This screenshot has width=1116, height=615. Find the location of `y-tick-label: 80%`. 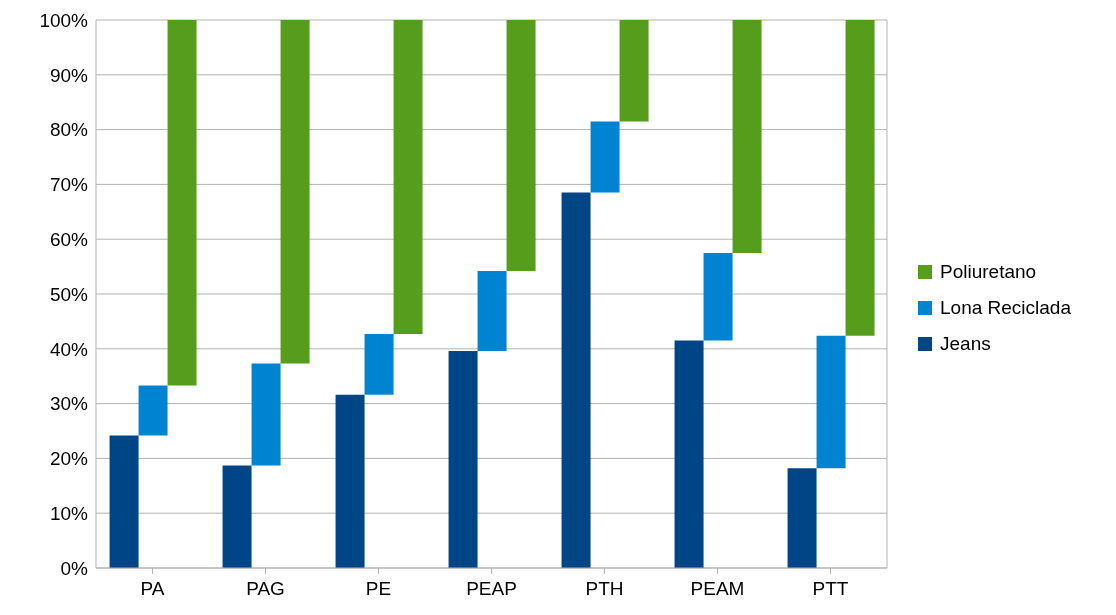

y-tick-label: 80% is located at coordinates (69, 130).